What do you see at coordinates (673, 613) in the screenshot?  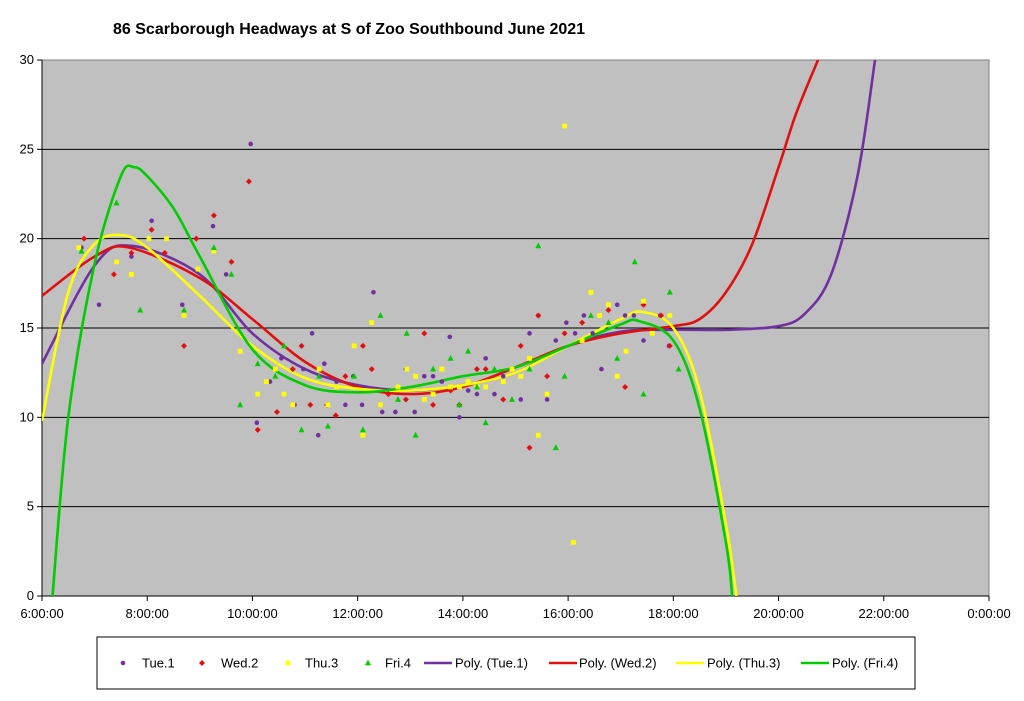 I see `x-tick-label: 18:00:00` at bounding box center [673, 613].